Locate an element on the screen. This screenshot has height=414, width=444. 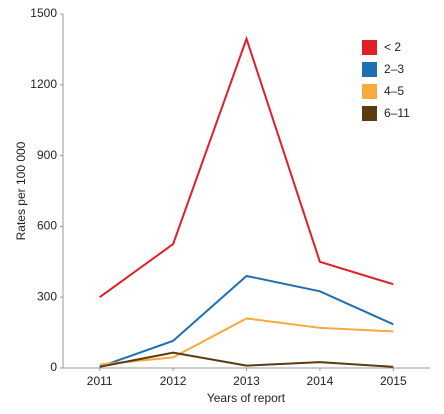
legend-label: 6–11 is located at coordinates (397, 113).